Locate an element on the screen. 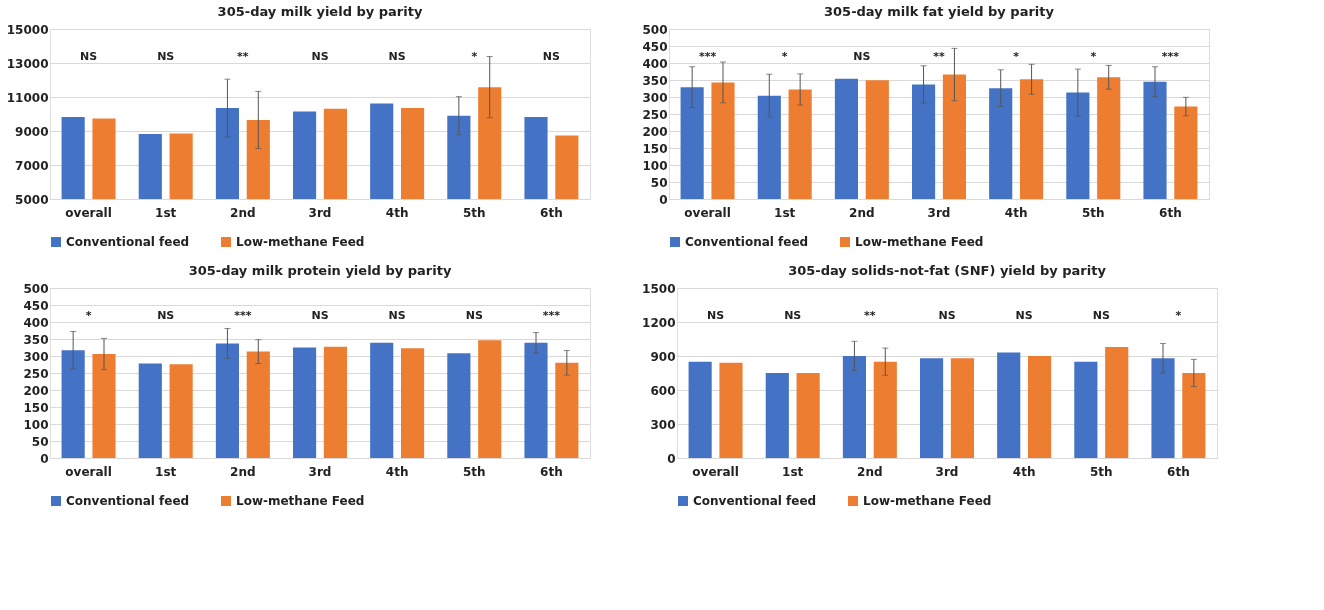 The width and height of the screenshot is (1324, 610). y-tick-label: 9000 is located at coordinates (32, 131).